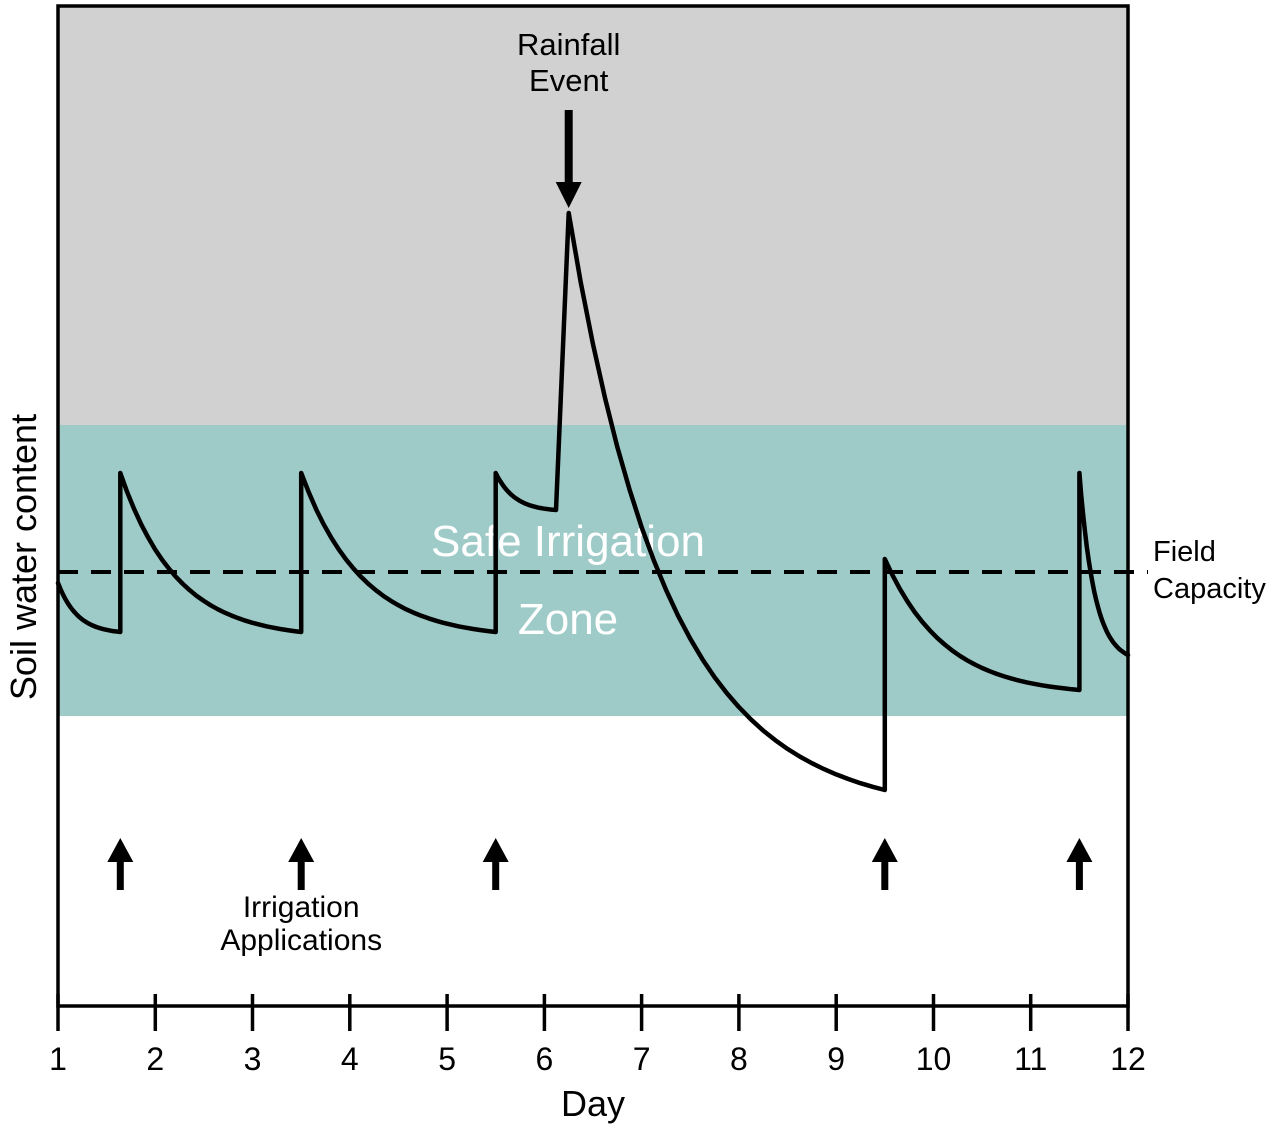 The width and height of the screenshot is (1280, 1131). I want to click on y-axis-title: Soil water content, so click(23, 557).